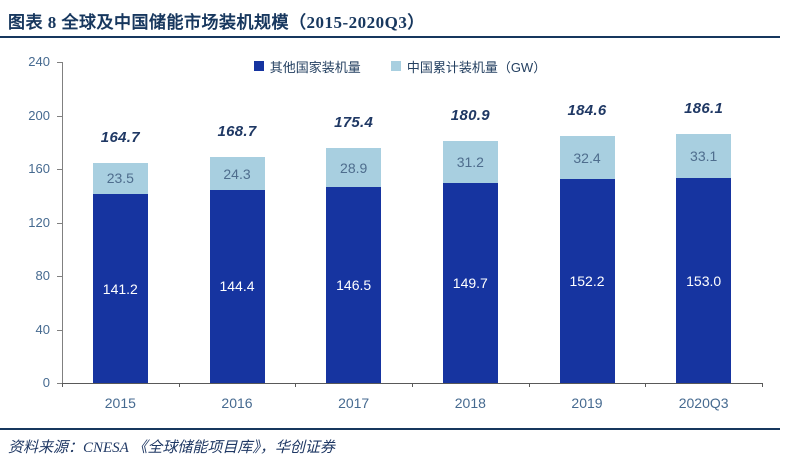 This screenshot has height=470, width=800. I want to click on y-tick-label: 160, so click(39, 168).